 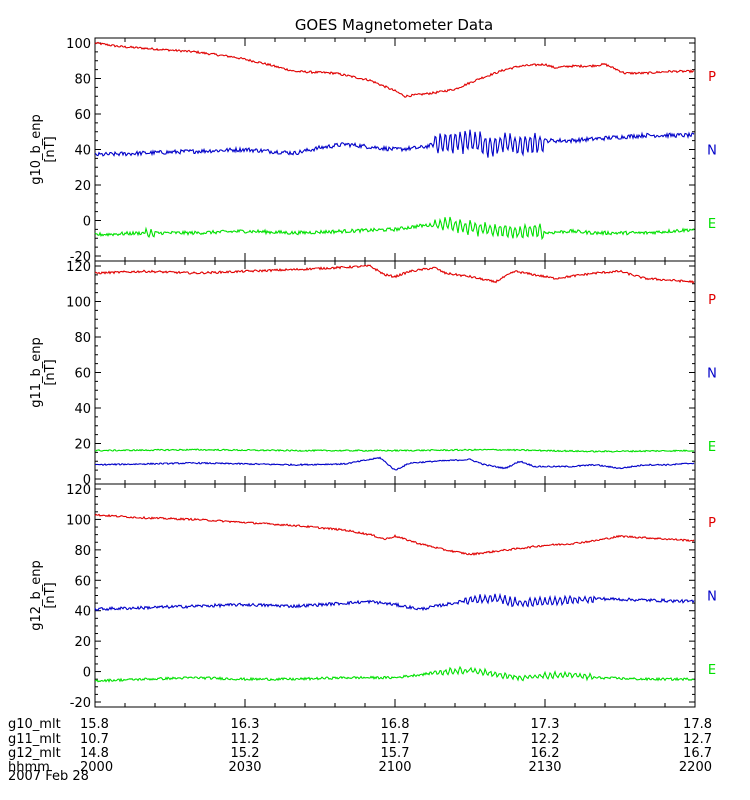 I want to click on x-tick-label: 17.3, so click(x=545, y=724).